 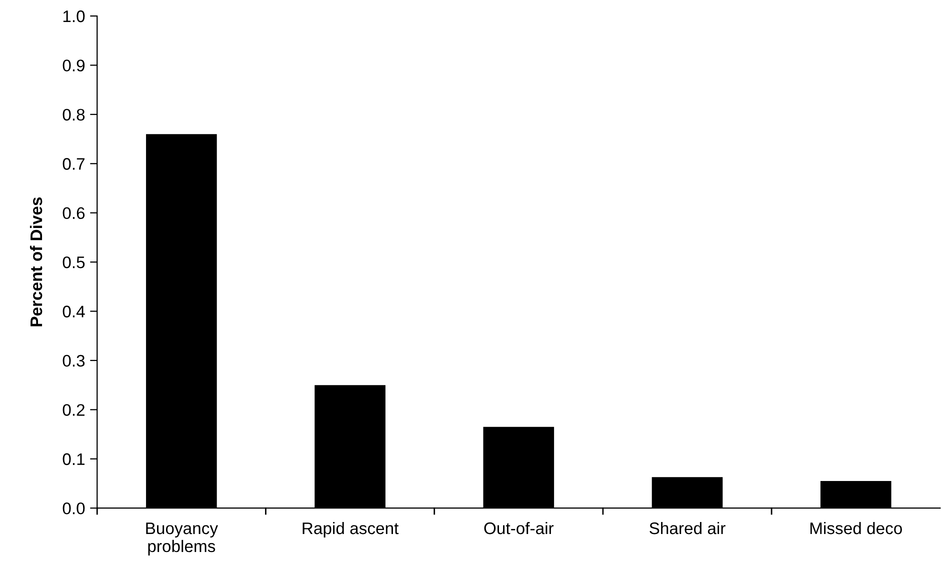 What do you see at coordinates (73, 508) in the screenshot?
I see `y-tick-label: 0.0` at bounding box center [73, 508].